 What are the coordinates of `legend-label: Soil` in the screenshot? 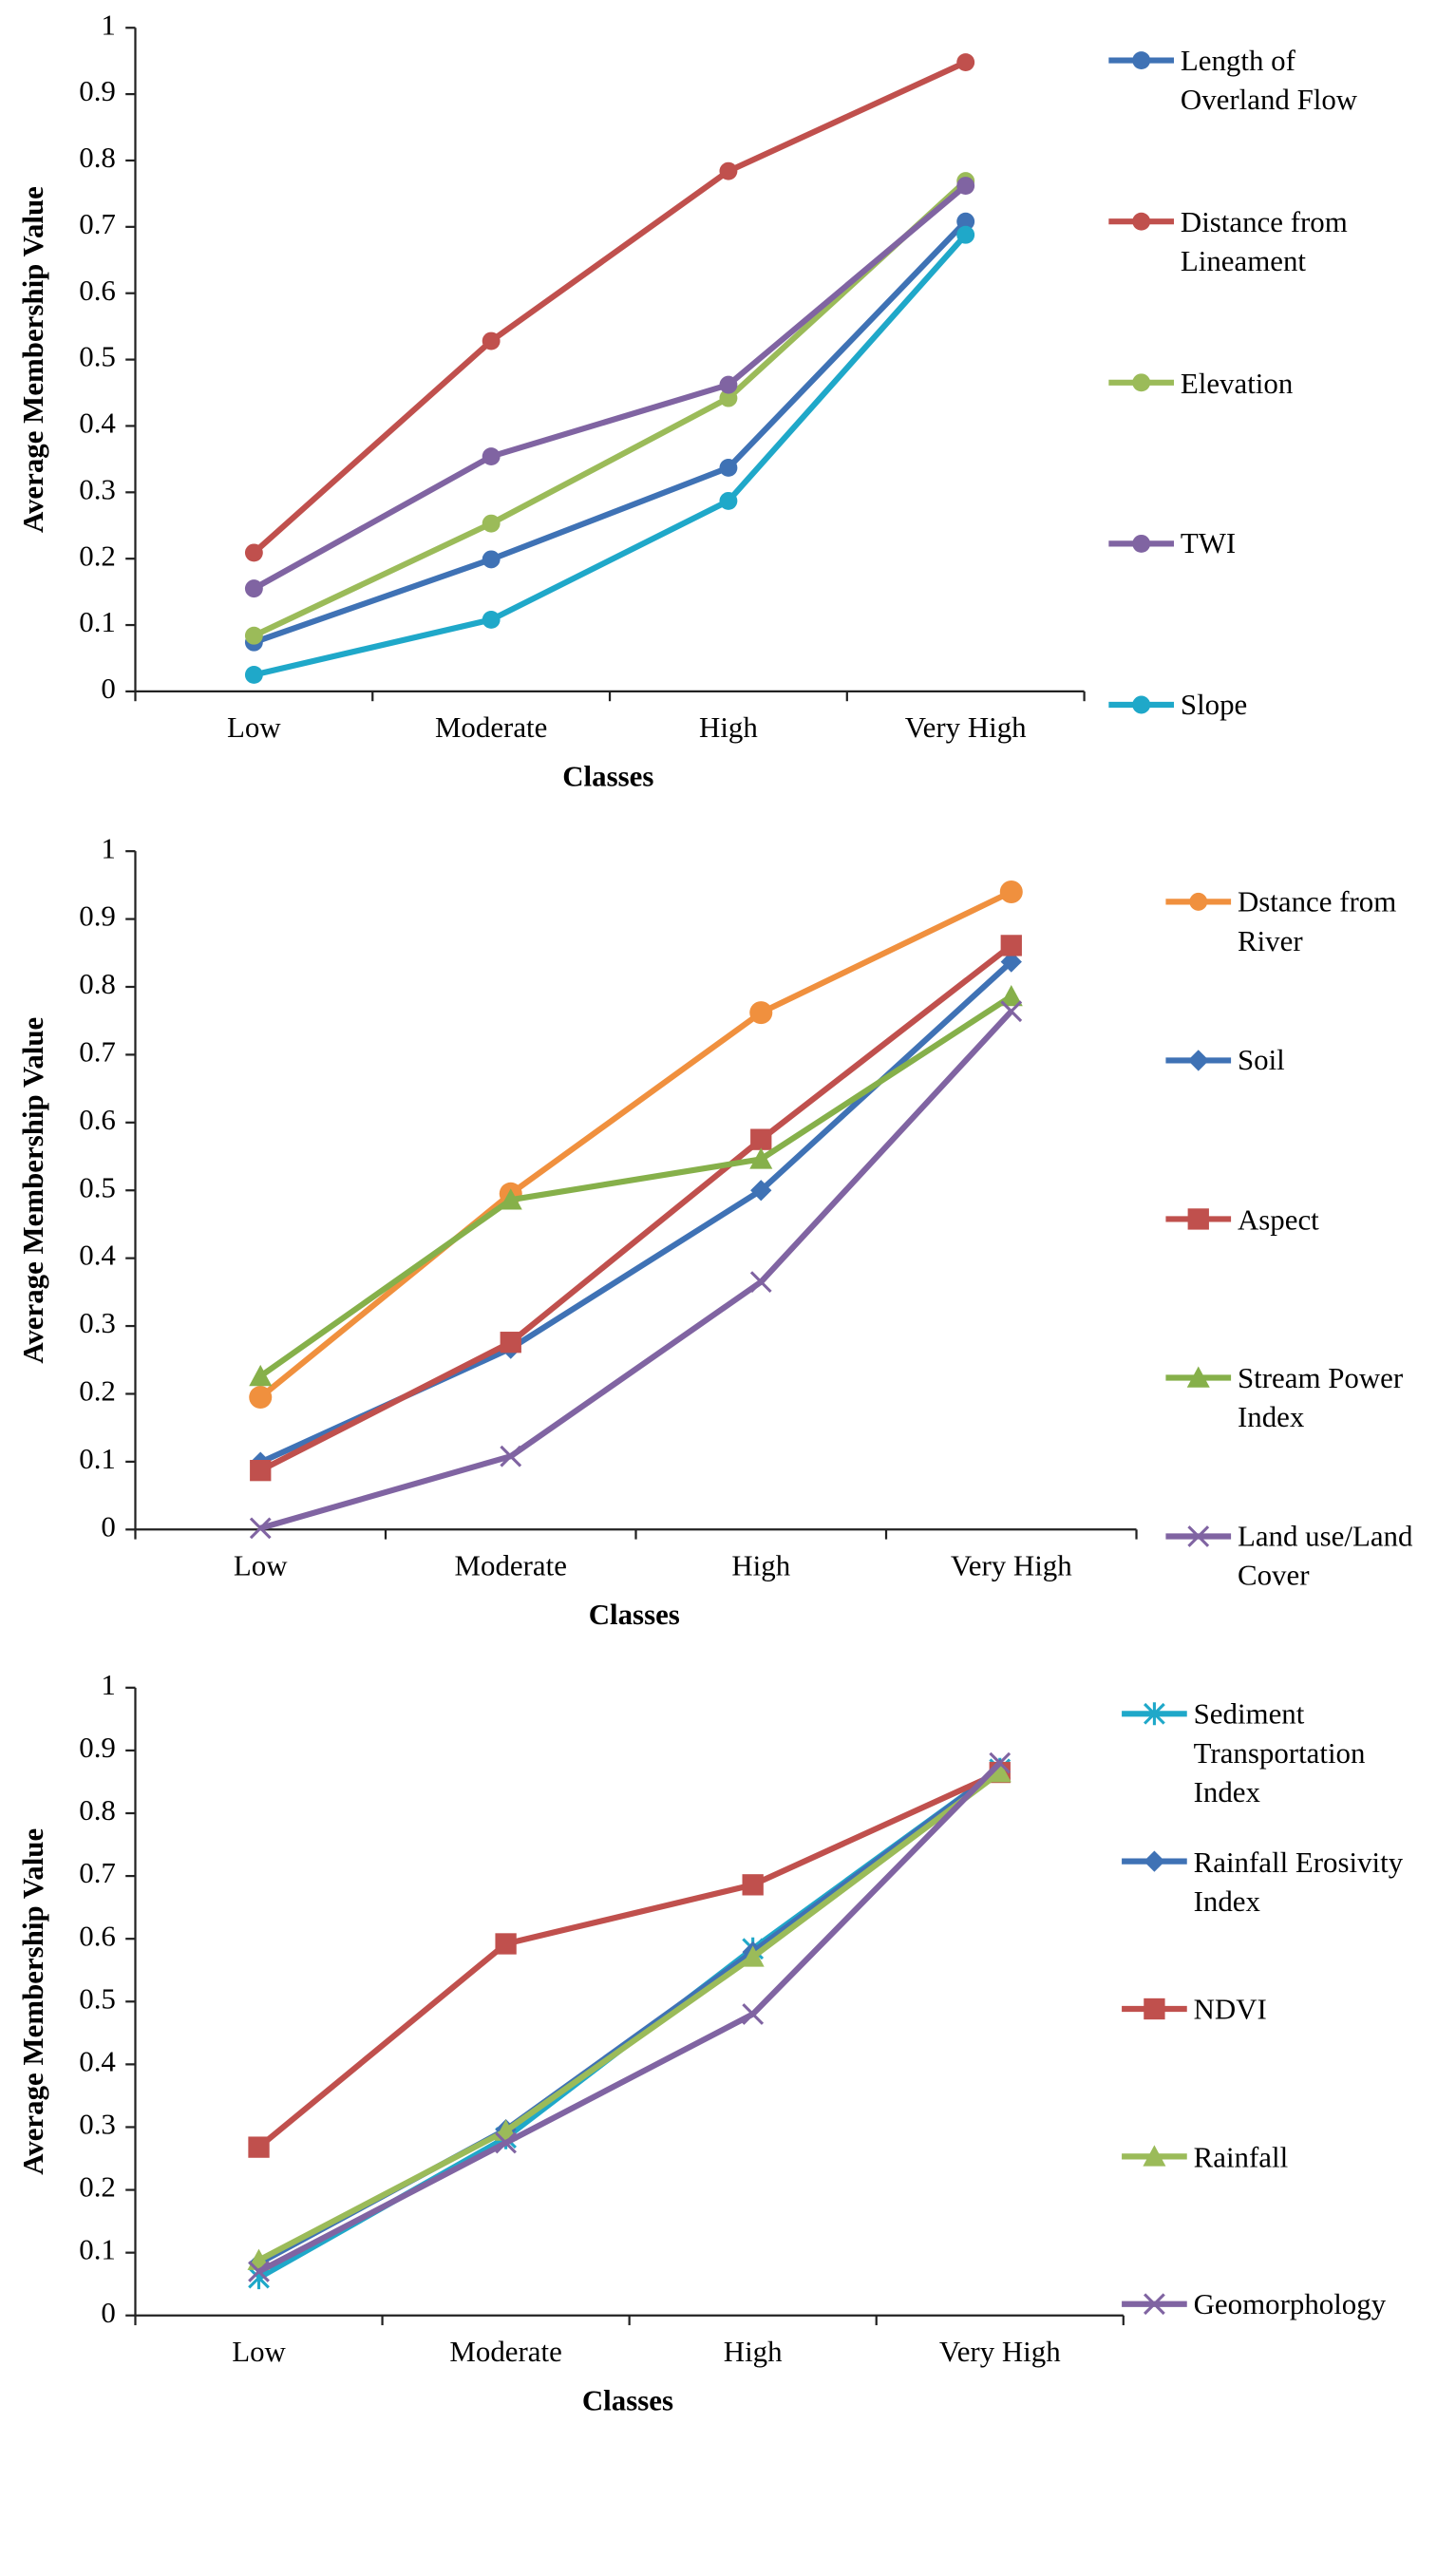 It's located at (1261, 1061).